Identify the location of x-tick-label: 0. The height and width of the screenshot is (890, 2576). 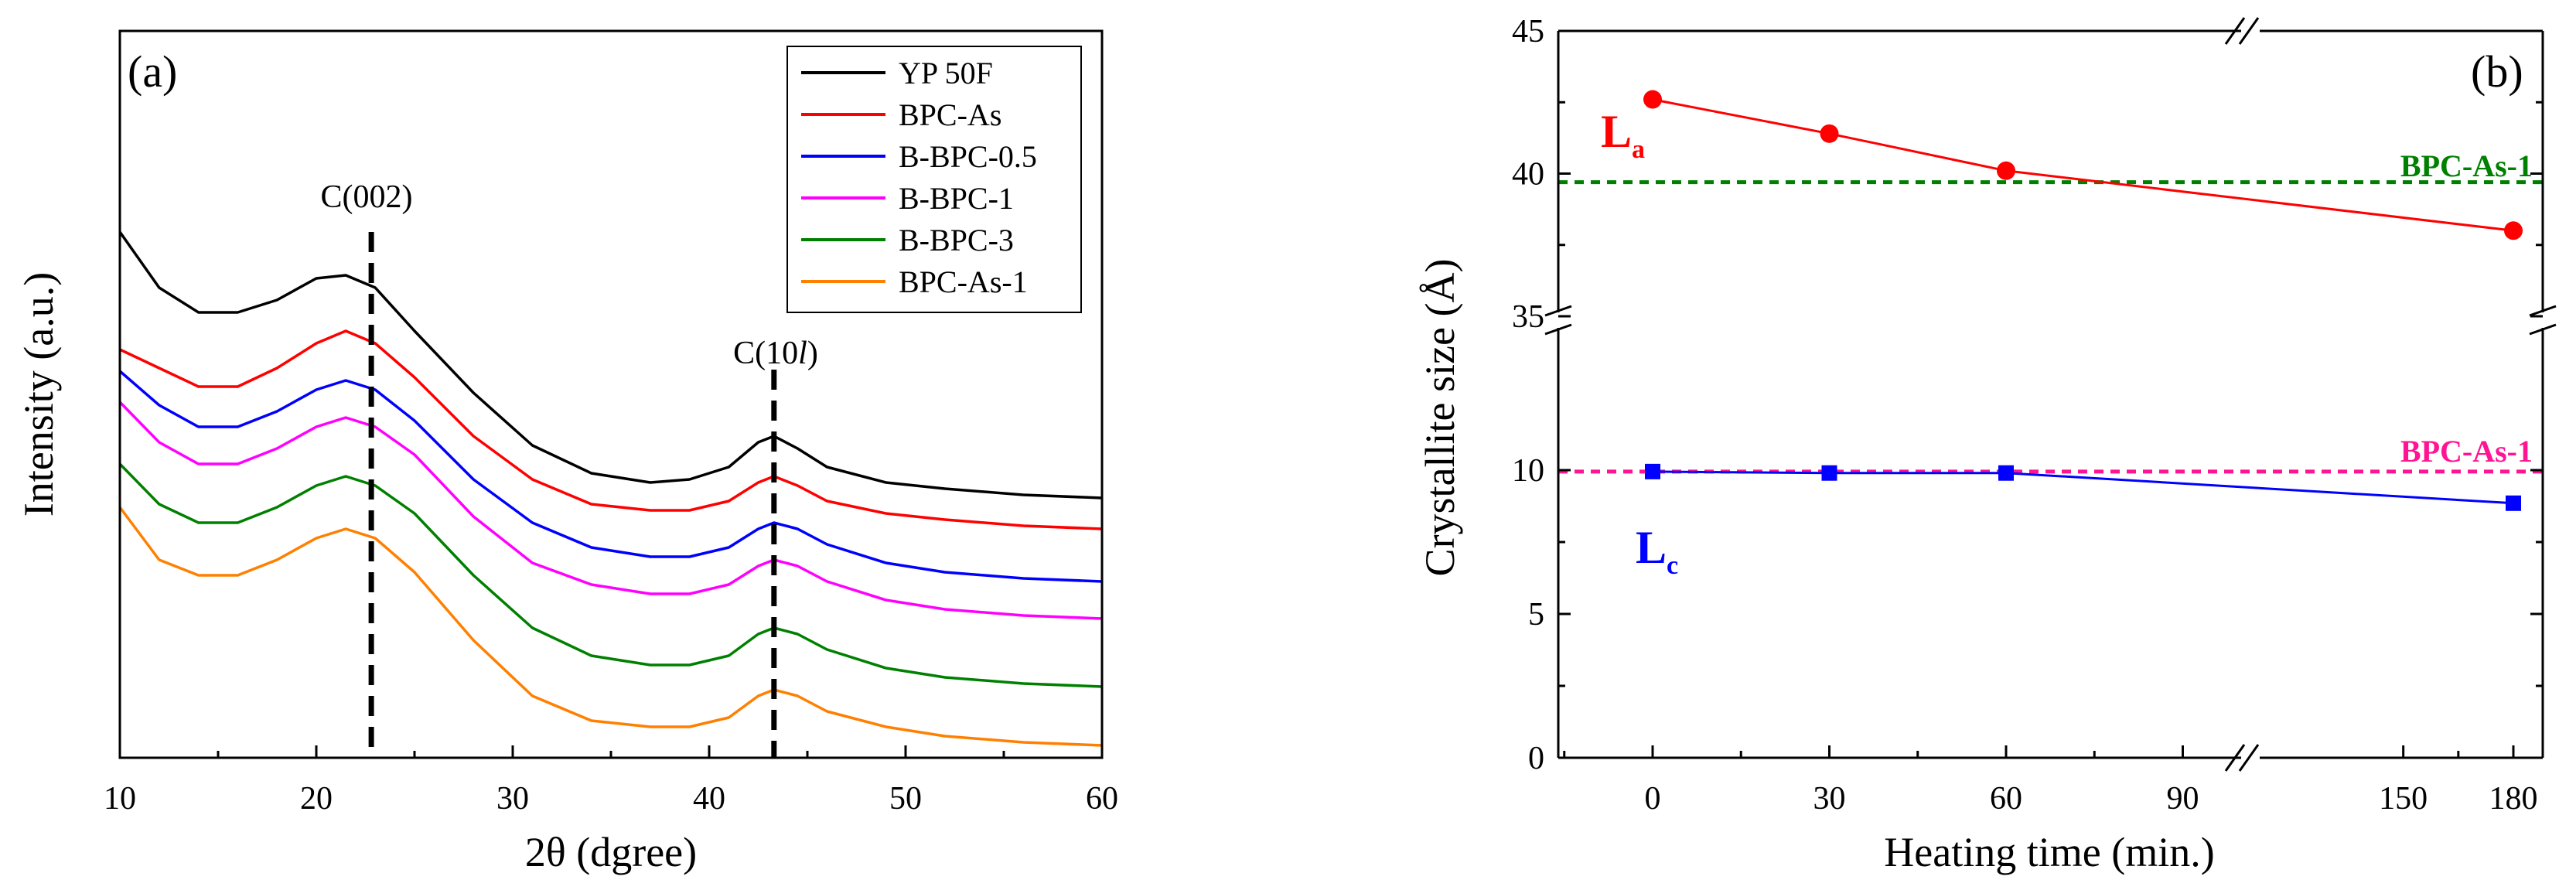
(1653, 799).